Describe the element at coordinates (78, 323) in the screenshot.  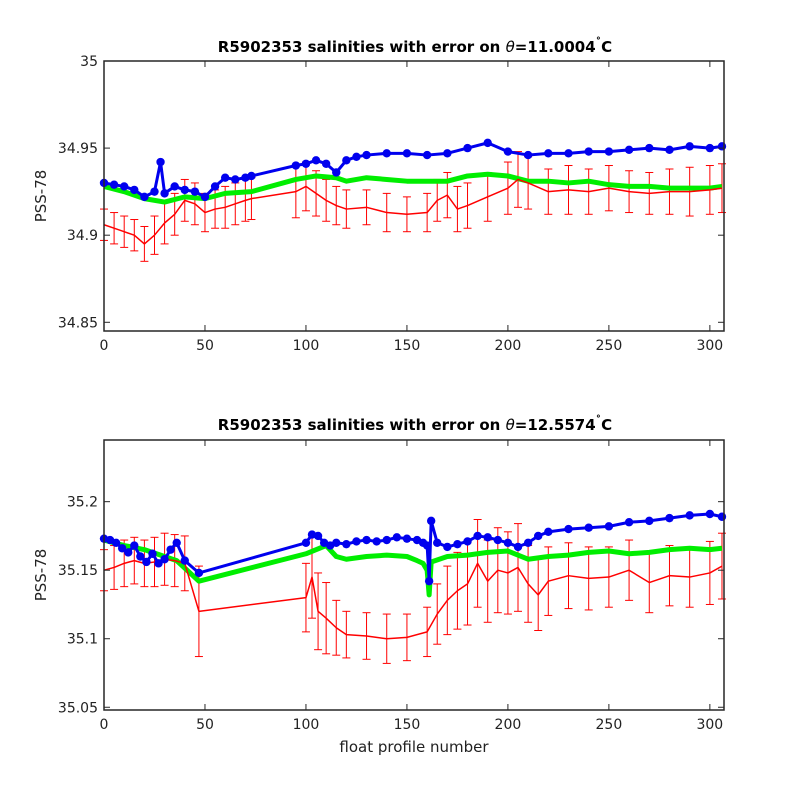
I see `y-tick-label: 34.85` at that location.